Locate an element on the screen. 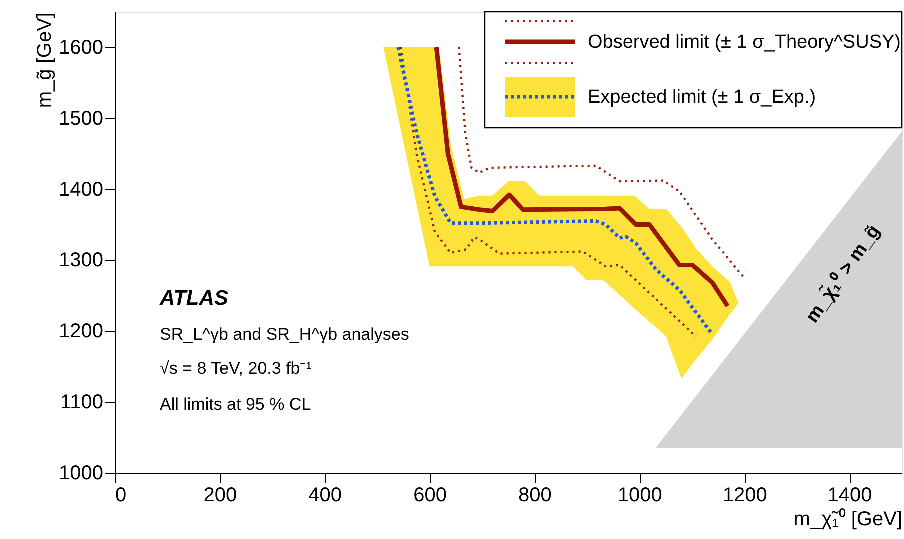 Image resolution: width=904 pixels, height=539 pixels. x-axis-title: m_χ̃₁⁰ [GeV] is located at coordinates (848, 519).